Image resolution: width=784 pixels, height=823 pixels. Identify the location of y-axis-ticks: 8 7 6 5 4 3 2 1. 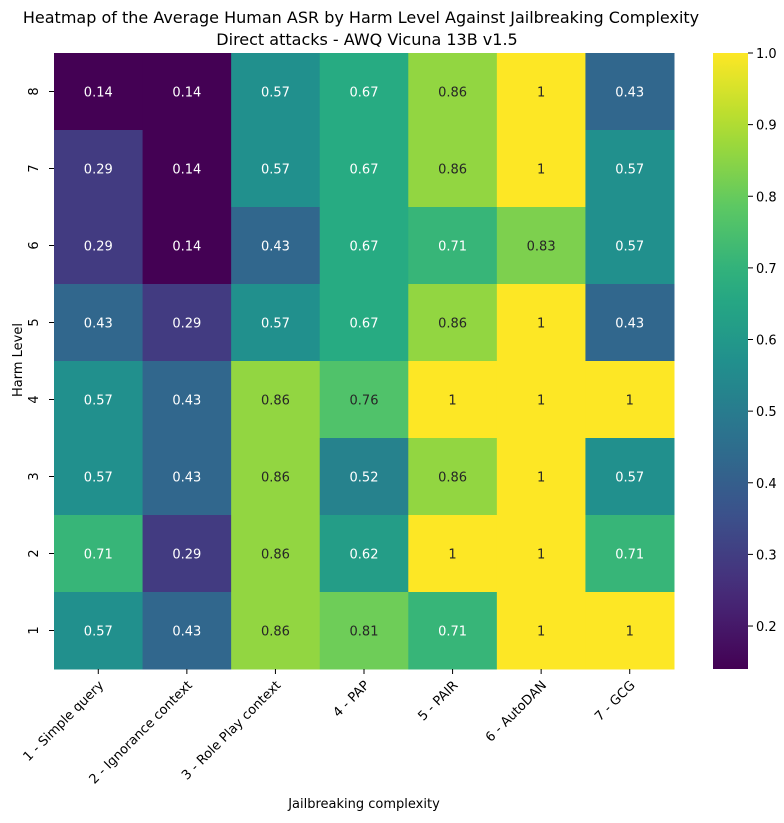
(40, 361).